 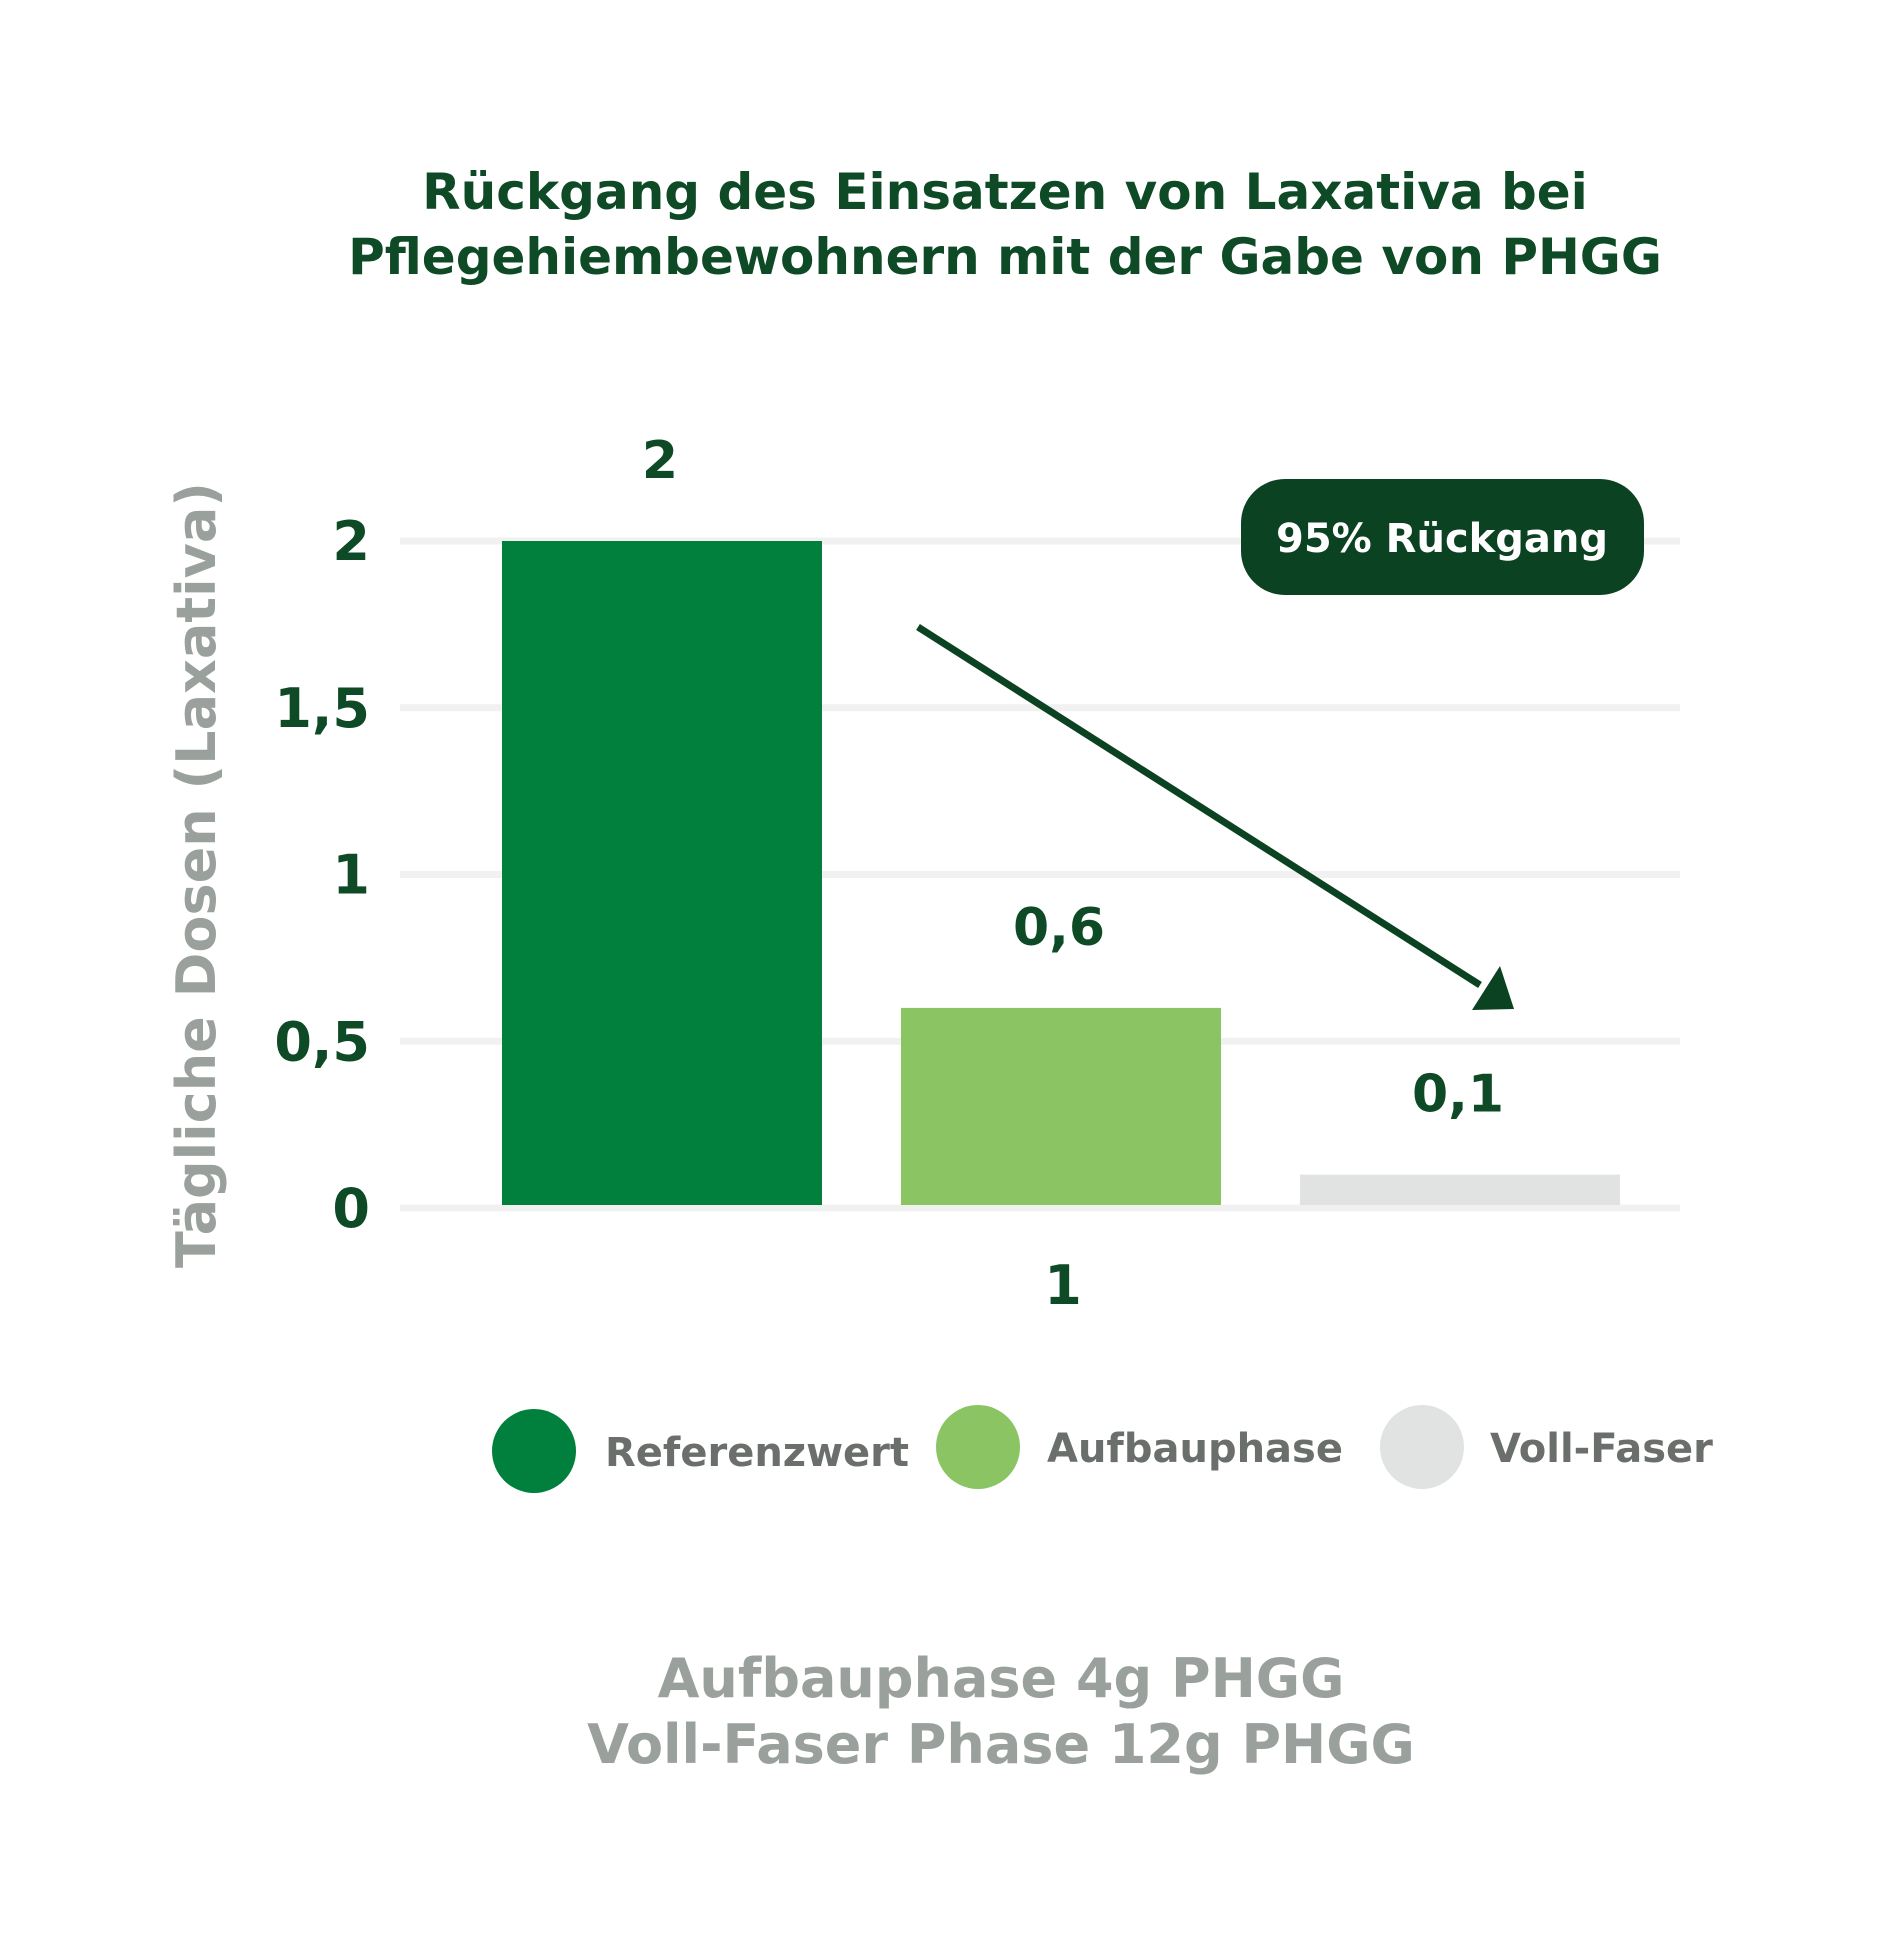 I want to click on decline-arrow, so click(x=1215, y=817).